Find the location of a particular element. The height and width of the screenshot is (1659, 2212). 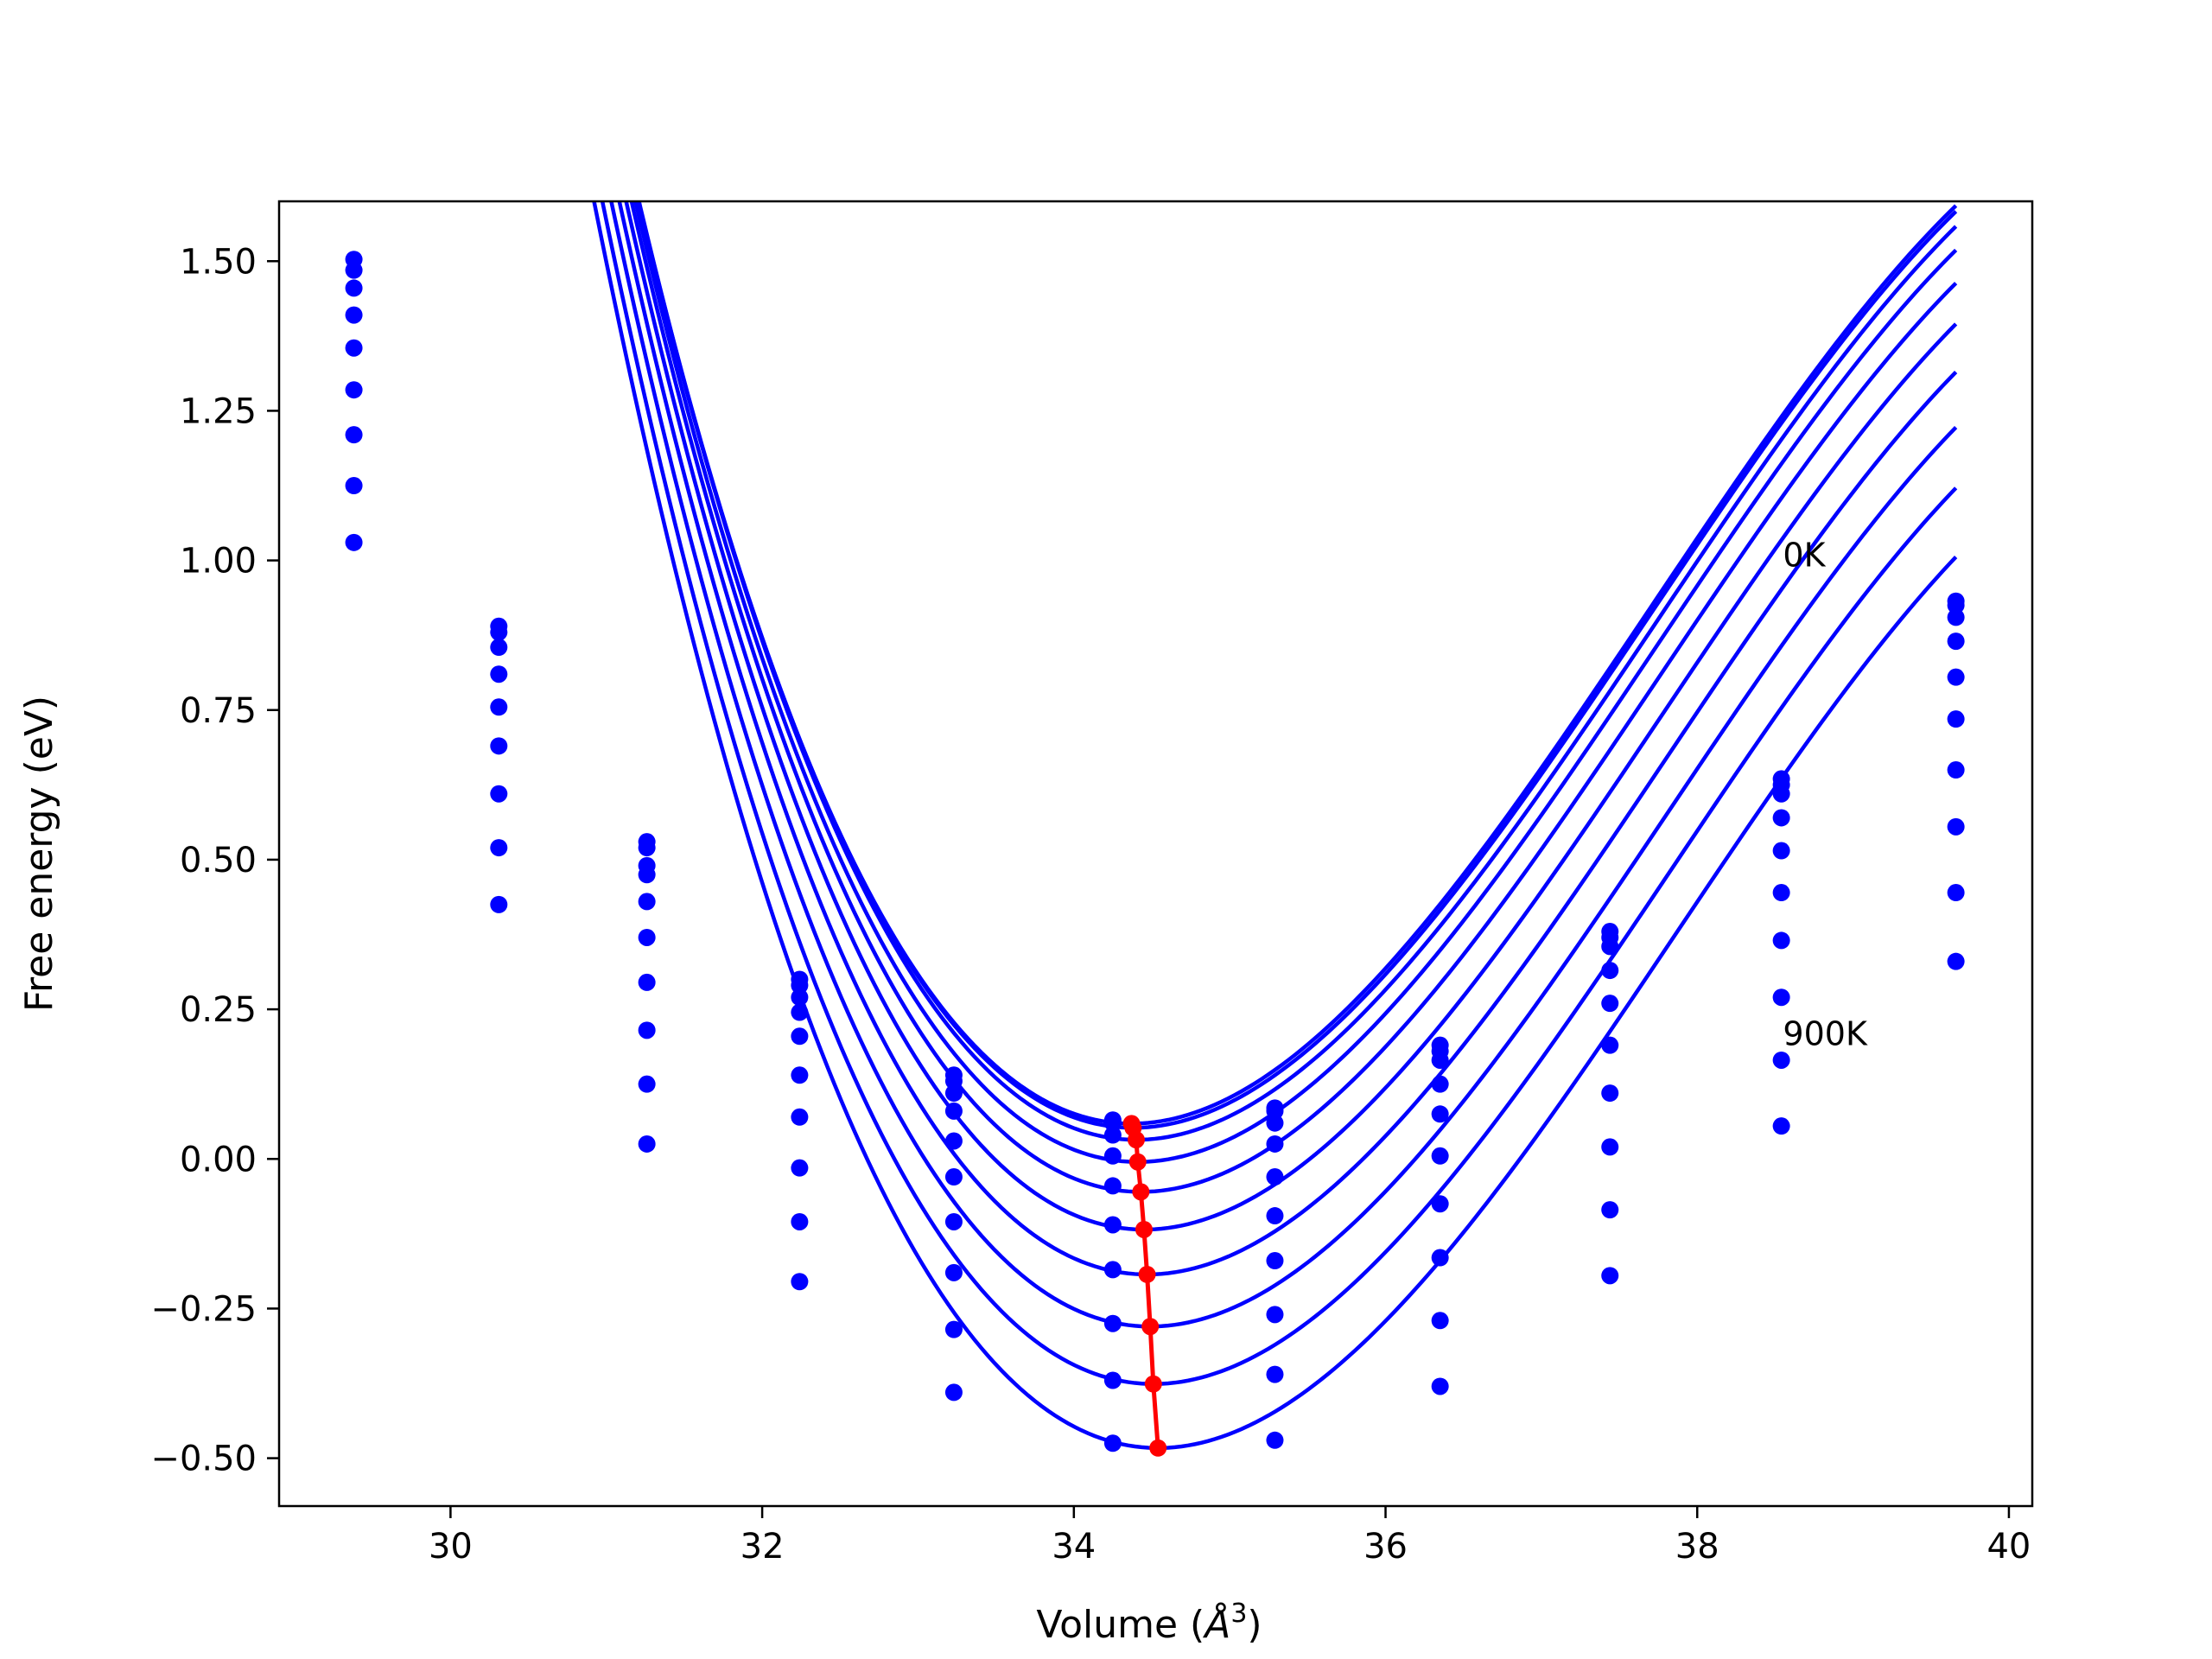

y-tick-label-2: 1.00 is located at coordinates (218, 562).